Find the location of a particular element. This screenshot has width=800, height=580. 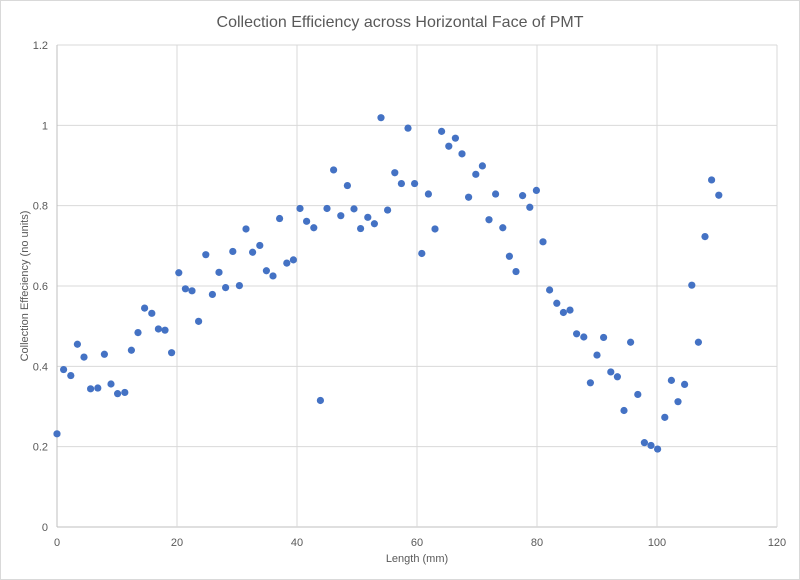

x-tick-label: 0 is located at coordinates (57, 543).